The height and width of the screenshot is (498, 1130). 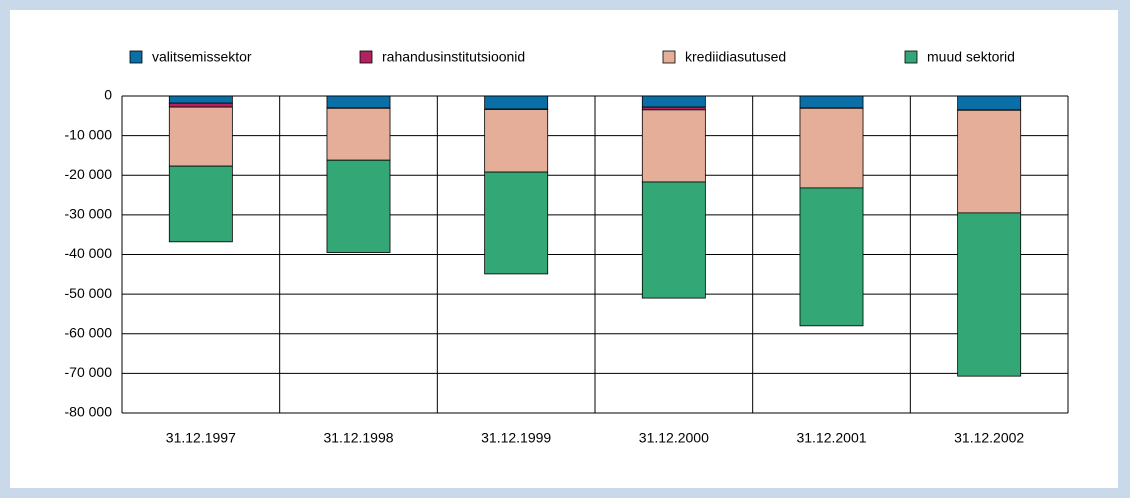 What do you see at coordinates (971, 57) in the screenshot?
I see `legend-label: muud sektorid` at bounding box center [971, 57].